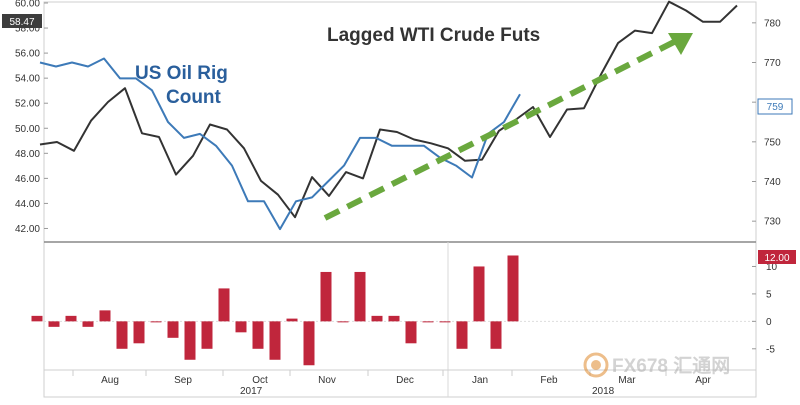 This screenshot has height=405, width=800. I want to click on x-tick-label: Feb, so click(549, 380).